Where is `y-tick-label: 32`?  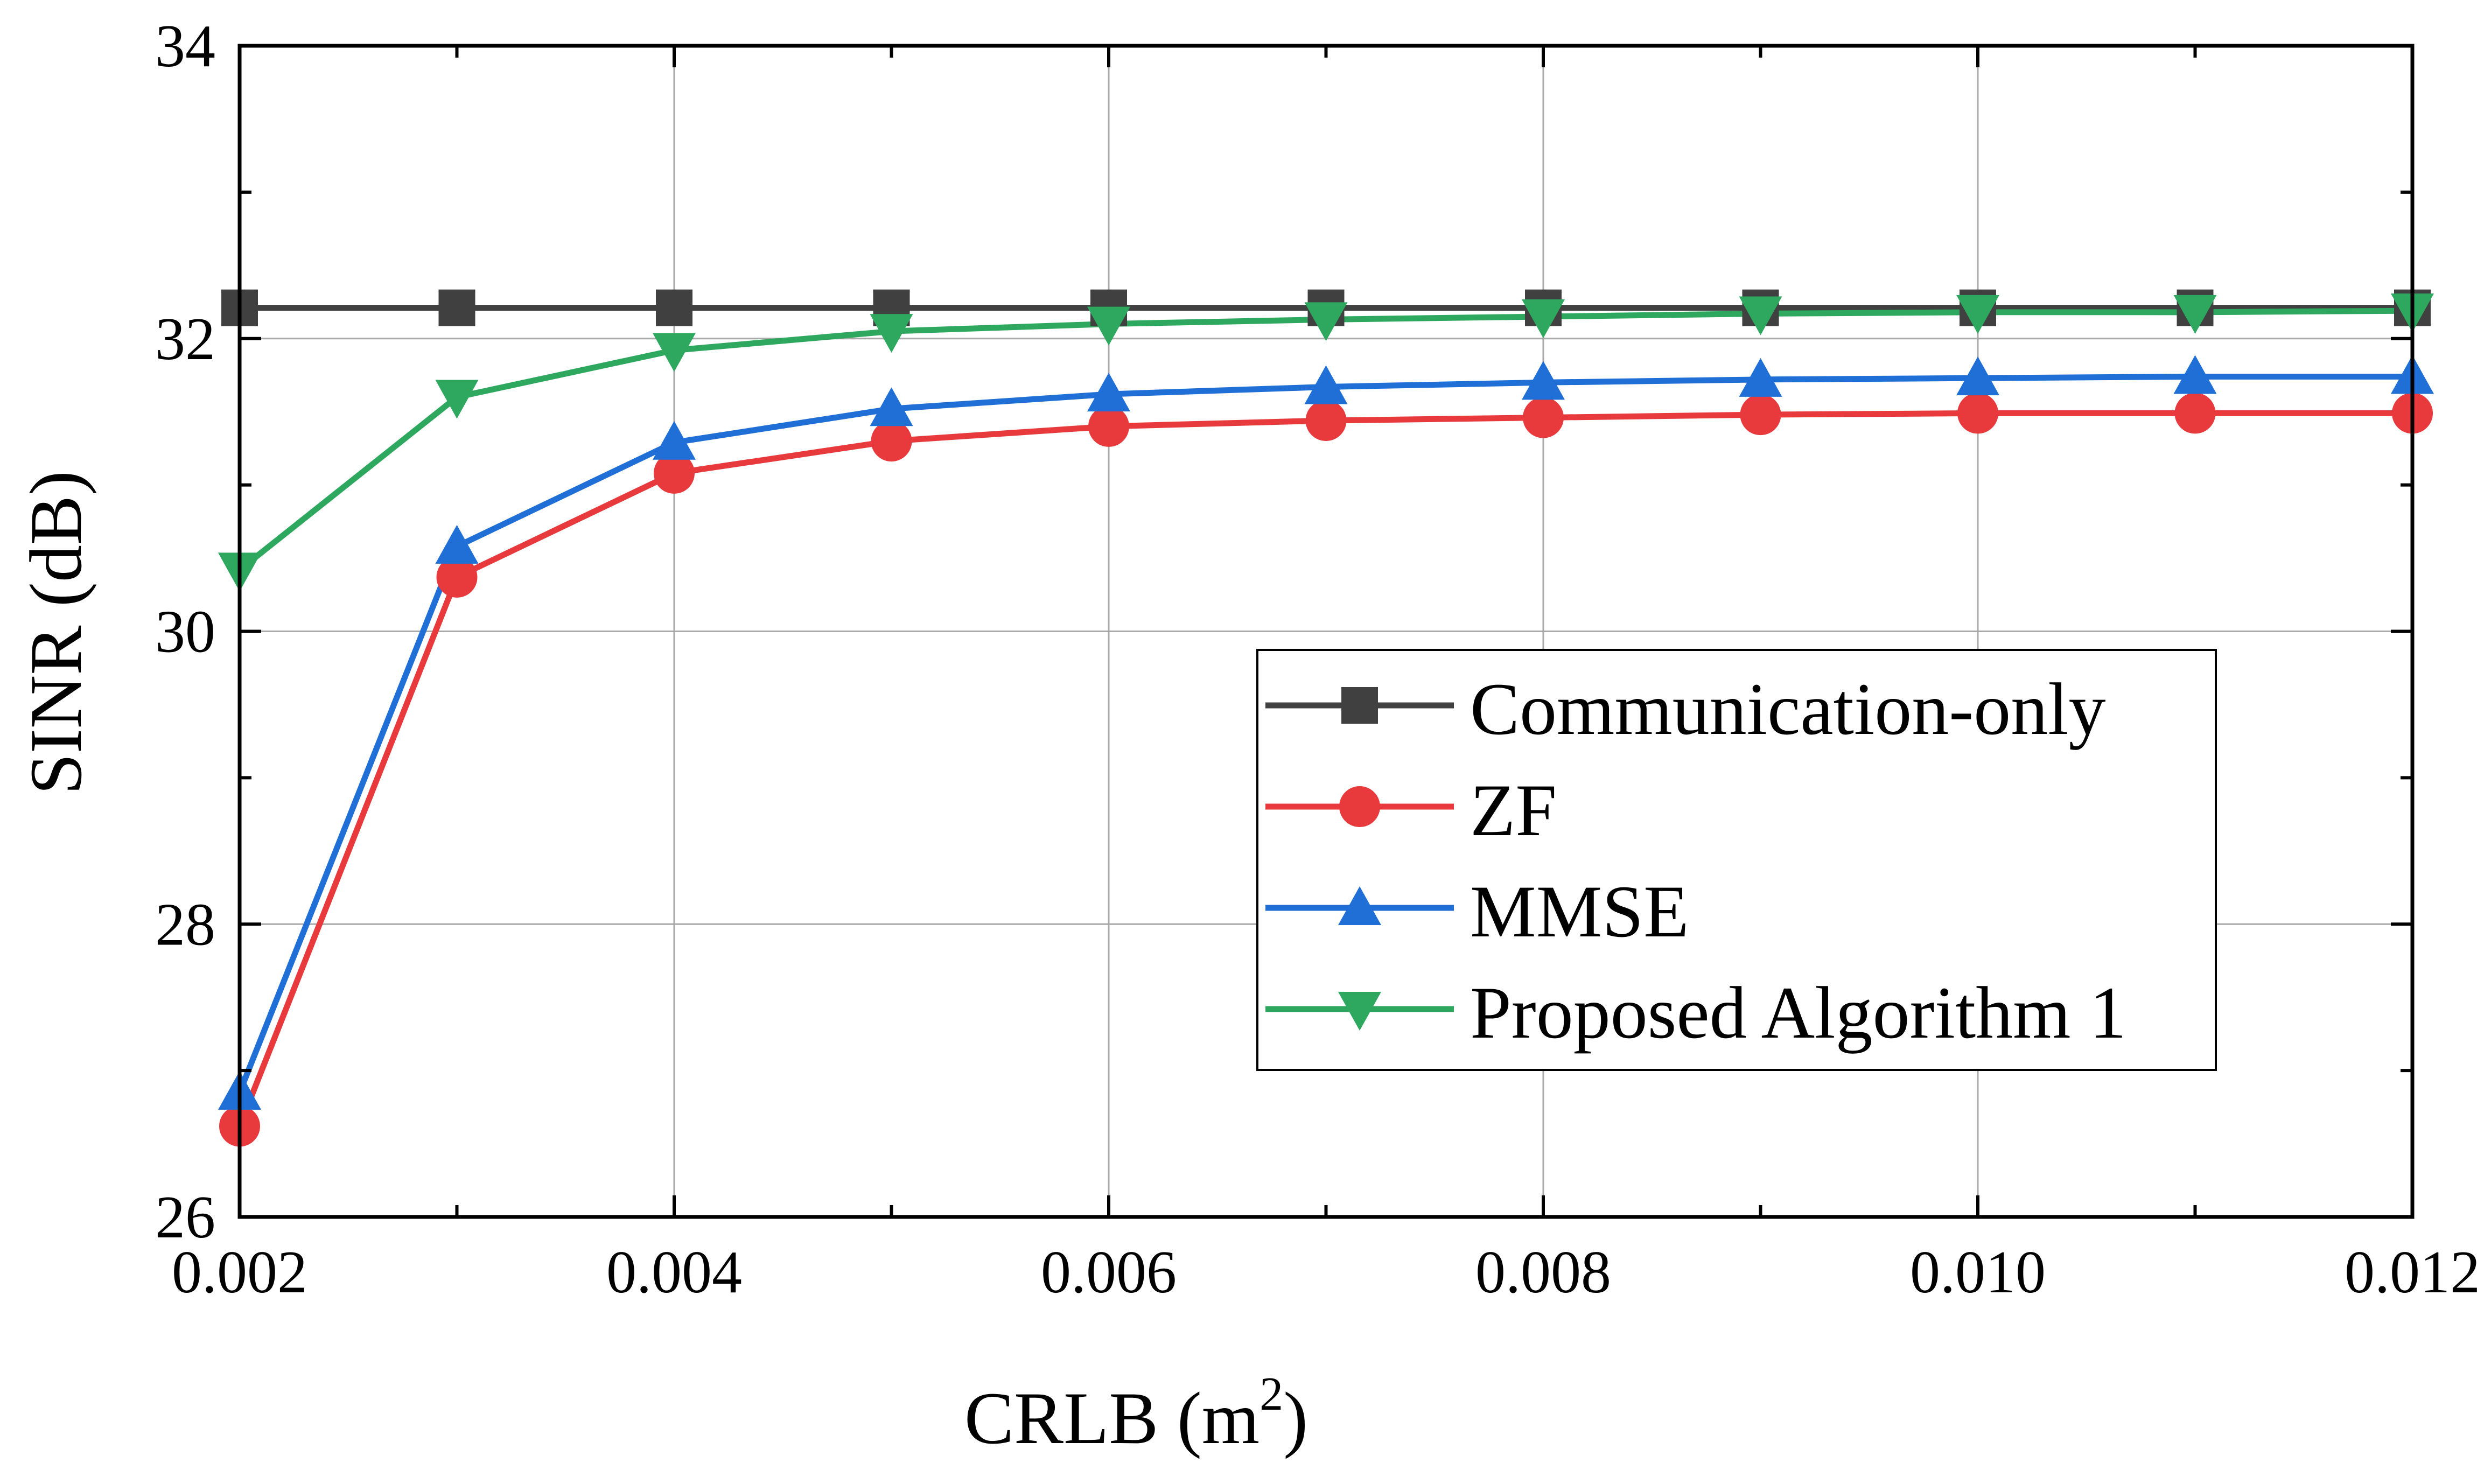 y-tick-label: 32 is located at coordinates (185, 339).